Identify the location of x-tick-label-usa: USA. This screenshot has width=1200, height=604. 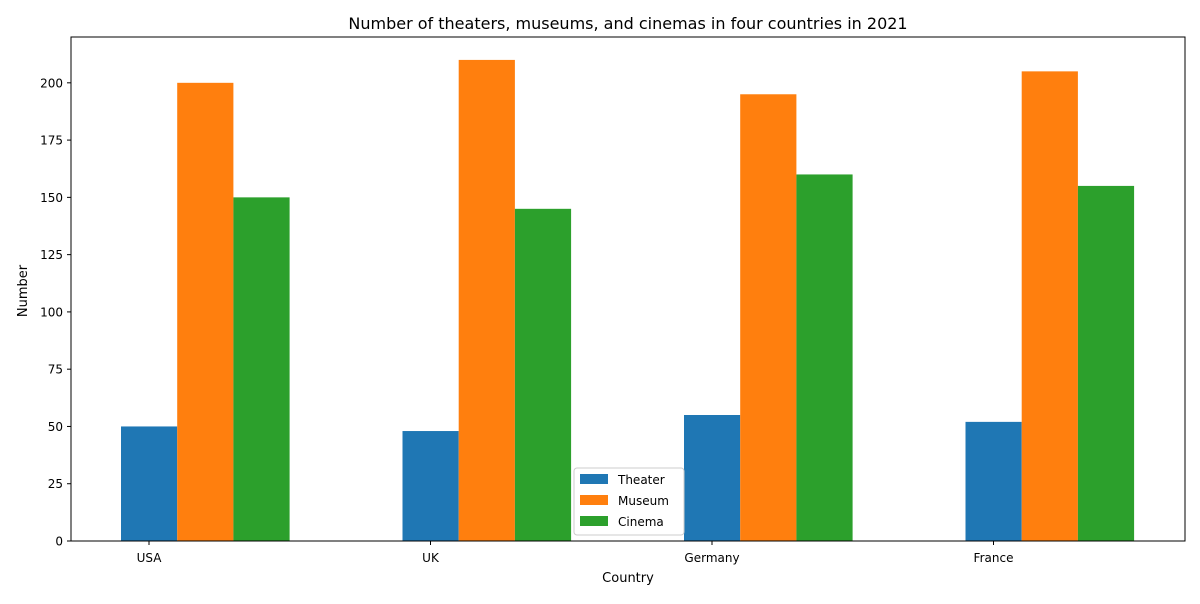
(150, 558).